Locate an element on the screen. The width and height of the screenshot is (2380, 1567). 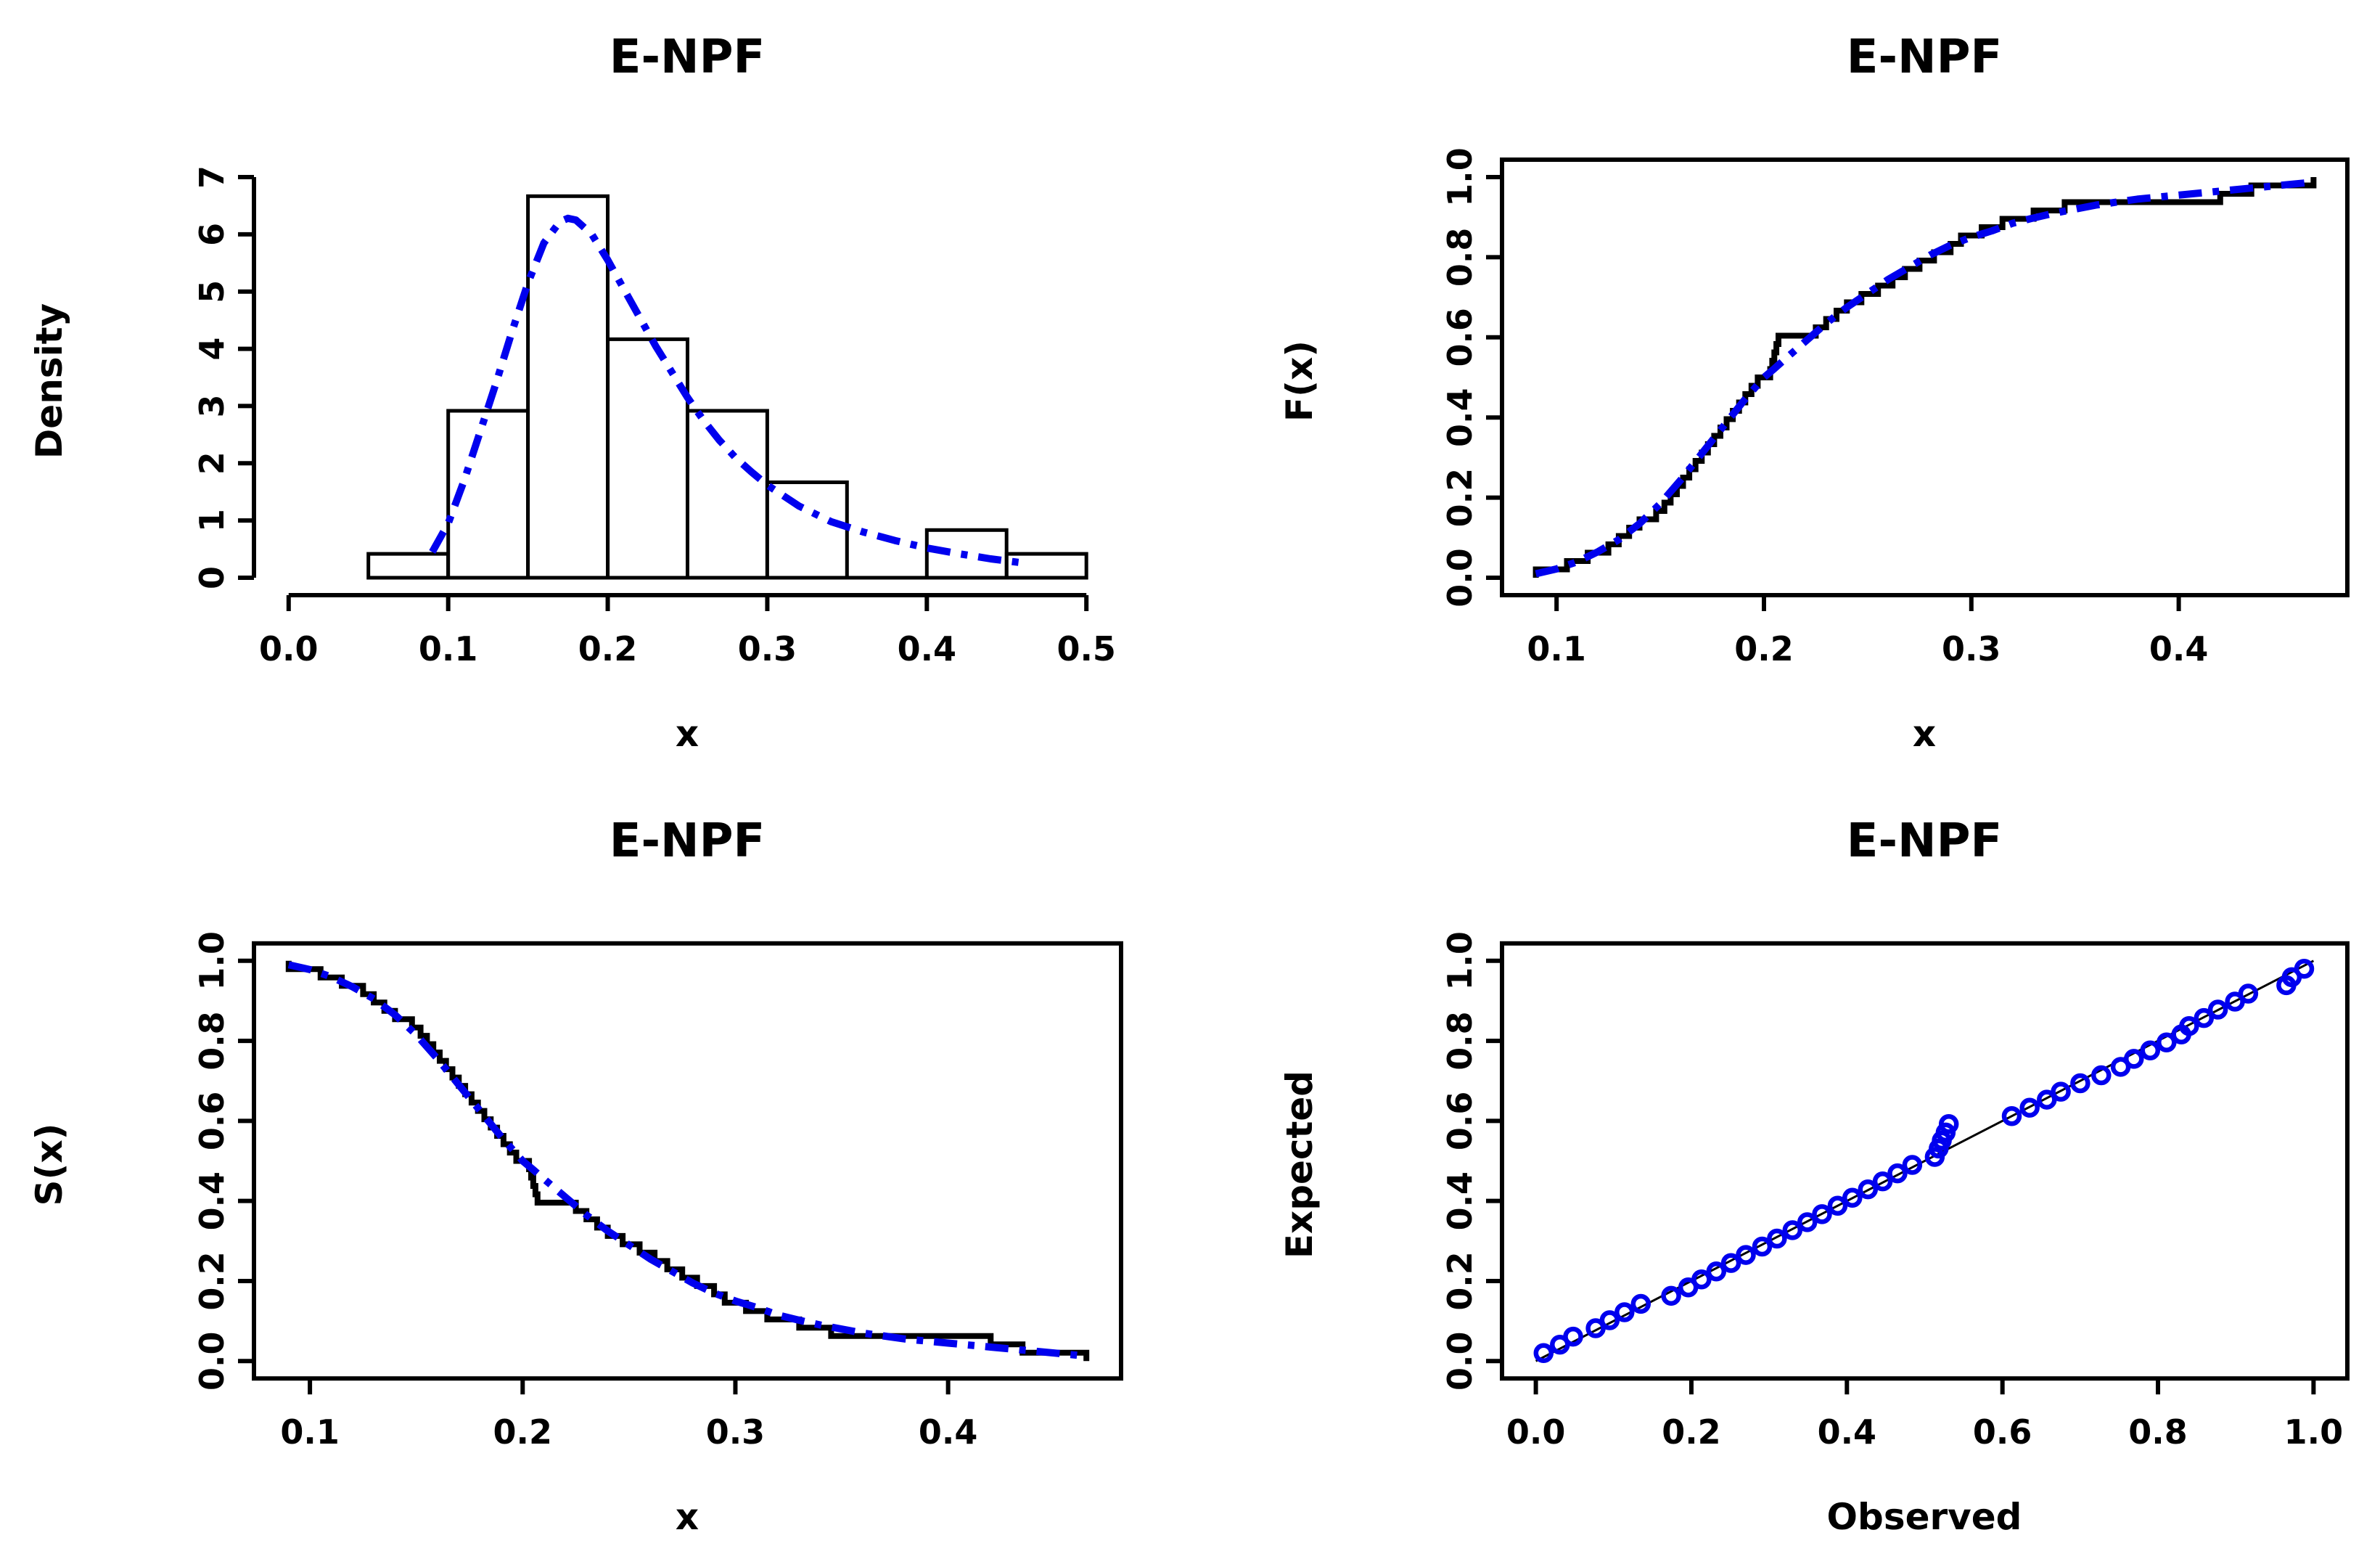
y-tick-label: 1 is located at coordinates (211, 520).